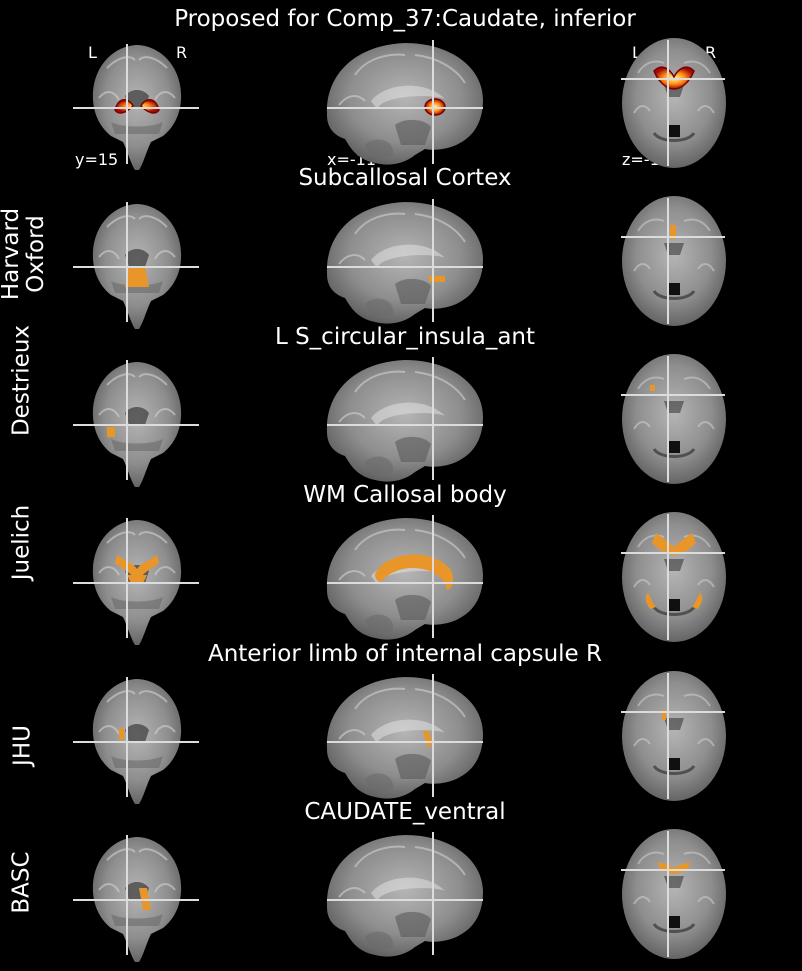  Describe the element at coordinates (97, 159) in the screenshot. I see `coord-y-label: y=15` at that location.